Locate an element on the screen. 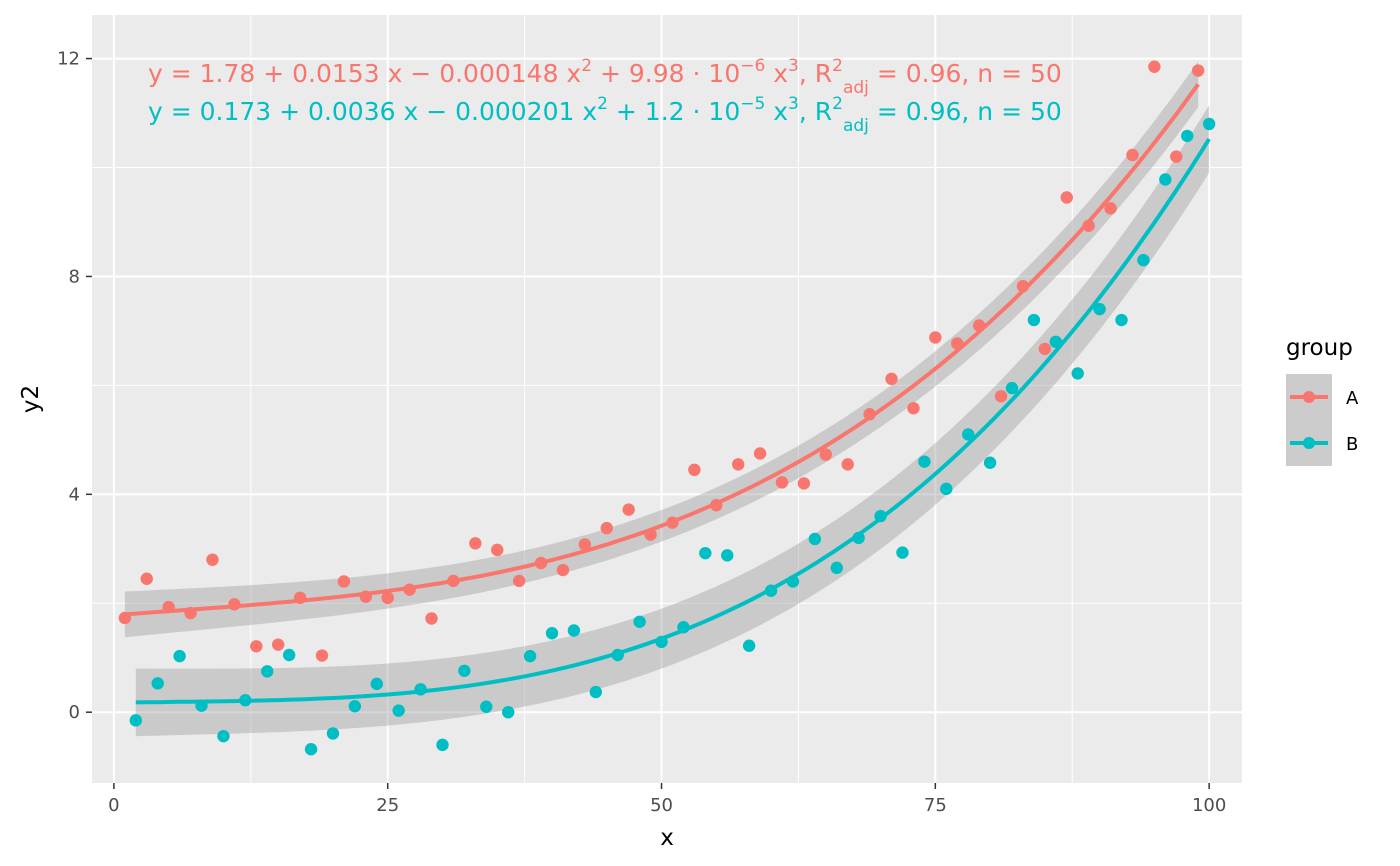 The height and width of the screenshot is (866, 1400). y-tick-label: 4 is located at coordinates (74, 494).